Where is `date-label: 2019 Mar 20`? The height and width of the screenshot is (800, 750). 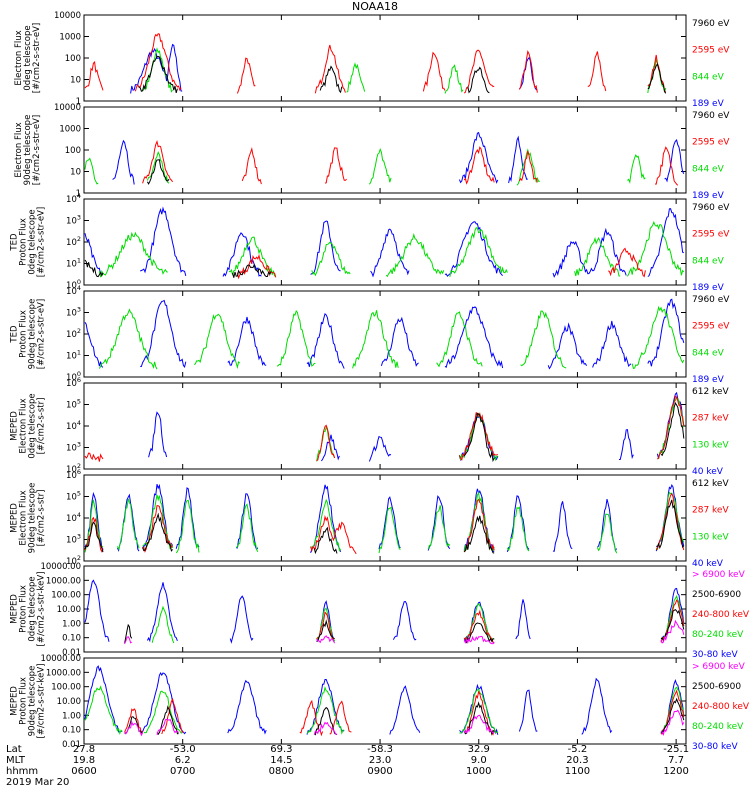
date-label: 2019 Mar 20 is located at coordinates (38, 782).